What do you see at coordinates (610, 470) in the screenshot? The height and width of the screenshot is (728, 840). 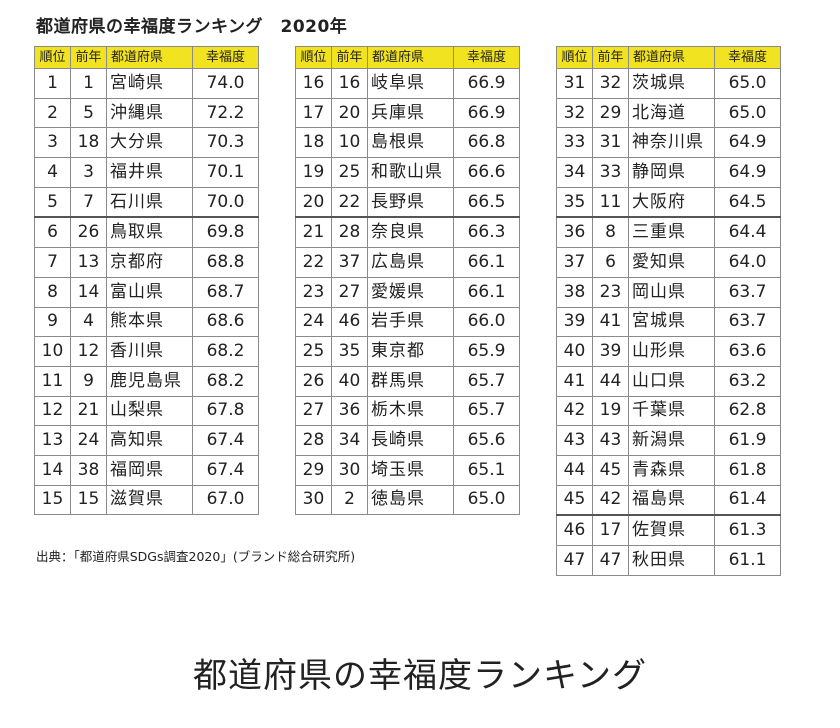 I see `prev-rank-cell: 45` at bounding box center [610, 470].